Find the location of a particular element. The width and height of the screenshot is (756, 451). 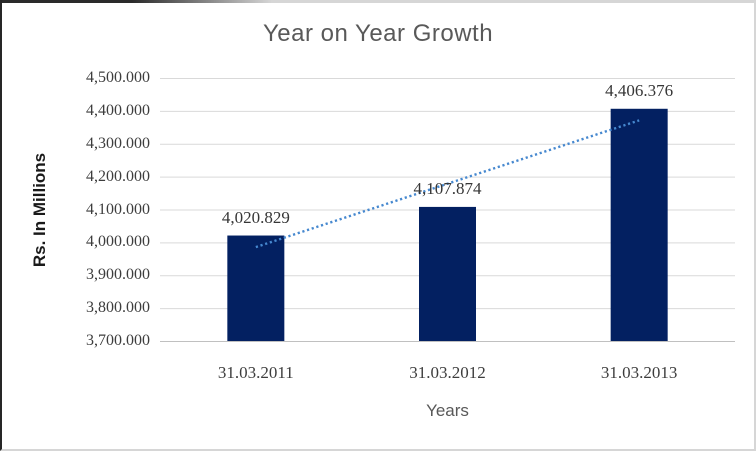

chart-title: Year on Year Growth is located at coordinates (378, 33).